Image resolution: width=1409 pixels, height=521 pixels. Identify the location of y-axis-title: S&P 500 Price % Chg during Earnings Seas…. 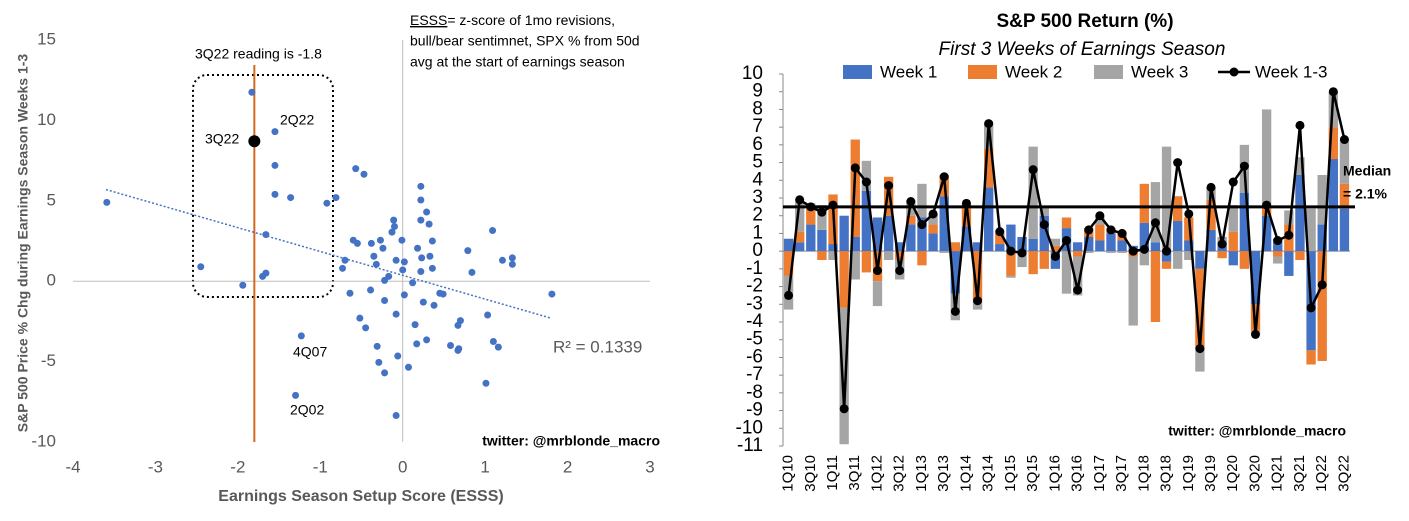
(23, 243).